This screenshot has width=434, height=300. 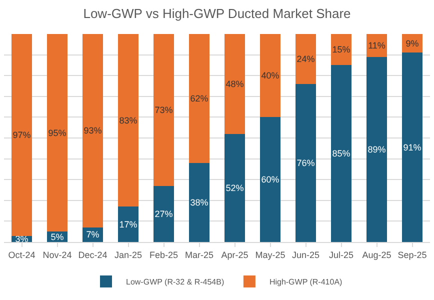 I want to click on x-tick-label: Apr-25, so click(x=234, y=255).